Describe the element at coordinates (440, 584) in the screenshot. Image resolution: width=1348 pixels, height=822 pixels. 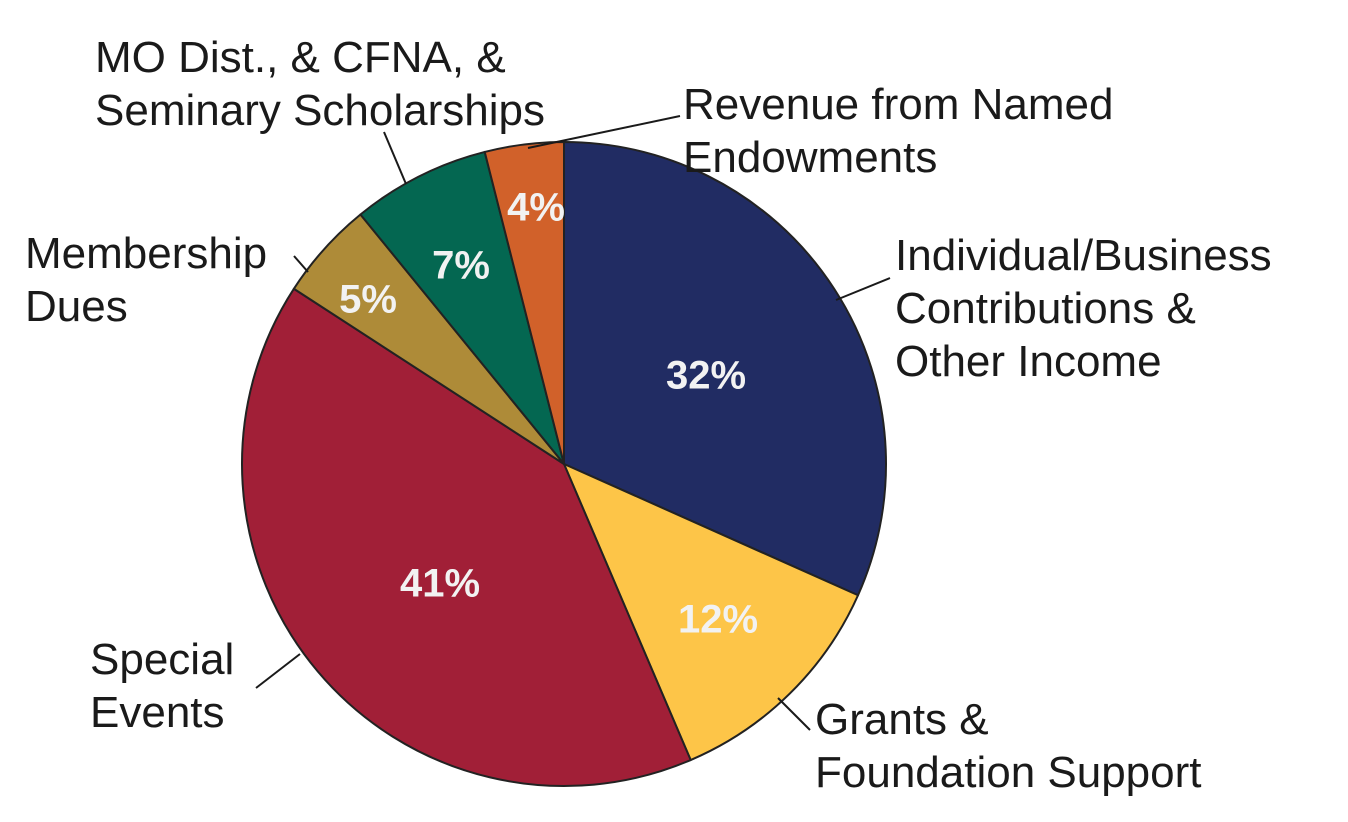
I see `percent-label-special: 41%` at that location.